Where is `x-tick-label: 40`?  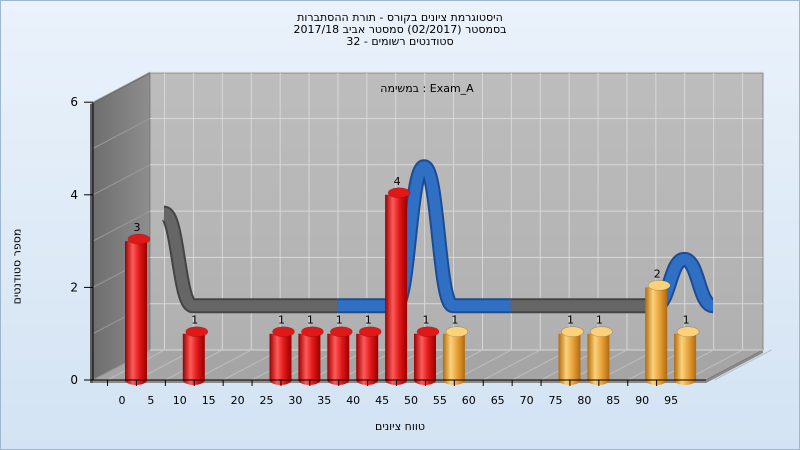 x-tick-label: 40 is located at coordinates (353, 400).